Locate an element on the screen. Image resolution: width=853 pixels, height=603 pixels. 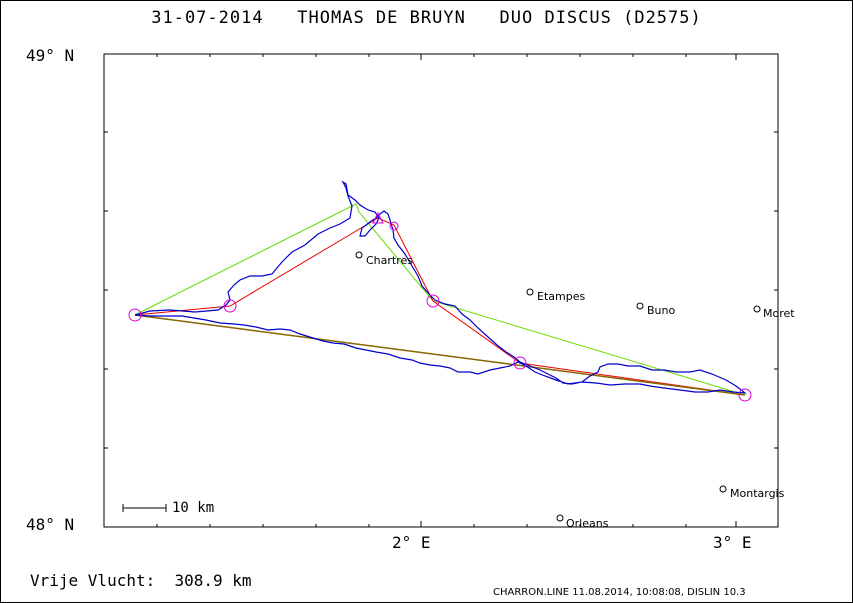
scale-bar is located at coordinates (144, 508).